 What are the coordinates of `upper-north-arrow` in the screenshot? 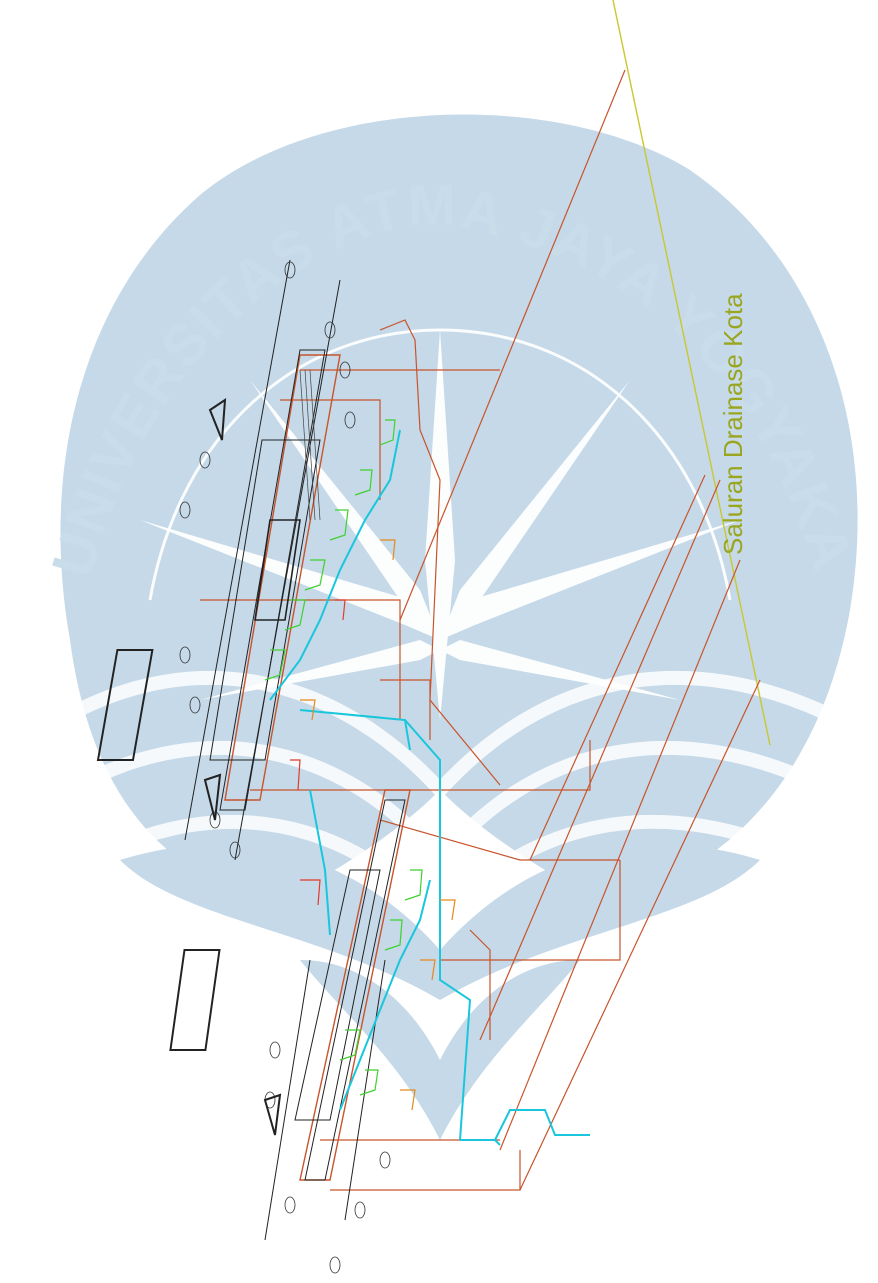 It's located at (212, 797).